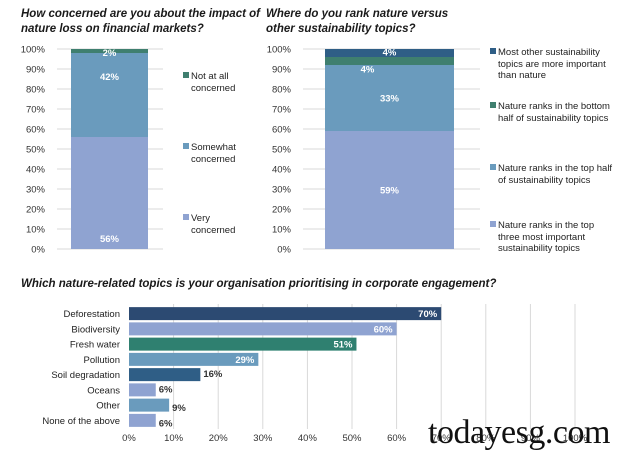  Describe the element at coordinates (575, 438) in the screenshot. I see `chart3-x-tick-label: 100%` at that location.